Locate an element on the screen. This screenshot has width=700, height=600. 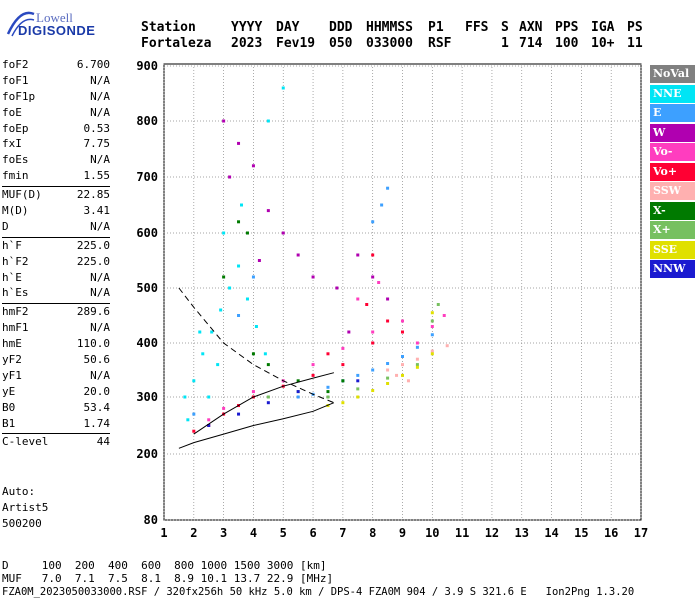
header-label-ffs: FFS is located at coordinates (477, 27).